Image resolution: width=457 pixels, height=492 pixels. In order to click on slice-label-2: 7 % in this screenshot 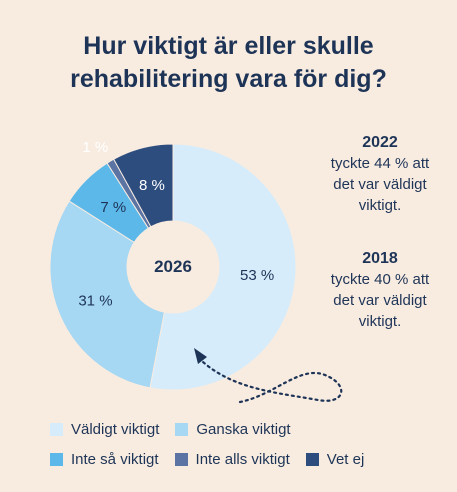, I will do `click(113, 207)`.